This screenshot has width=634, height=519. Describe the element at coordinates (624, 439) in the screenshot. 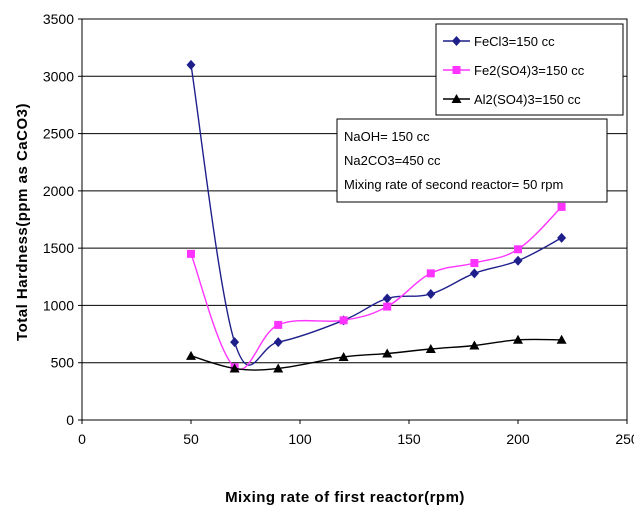

I see `x-tick-label: 250` at that location.